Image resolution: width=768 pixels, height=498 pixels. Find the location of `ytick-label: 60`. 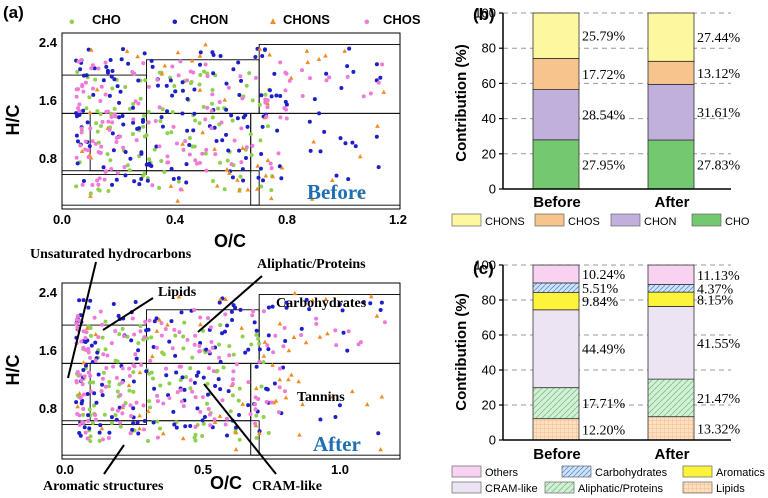

ytick-label: 60 is located at coordinates (489, 335).